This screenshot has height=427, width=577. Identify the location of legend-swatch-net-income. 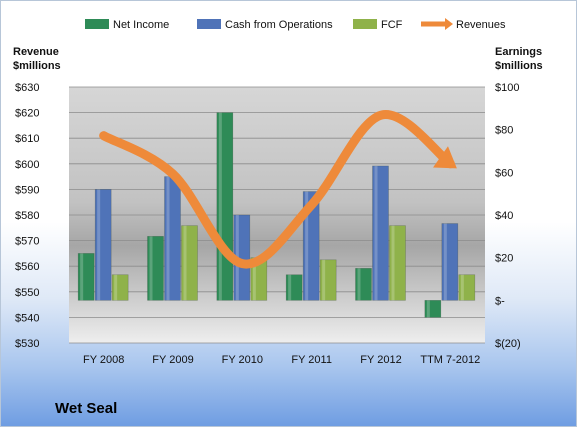
(97, 24).